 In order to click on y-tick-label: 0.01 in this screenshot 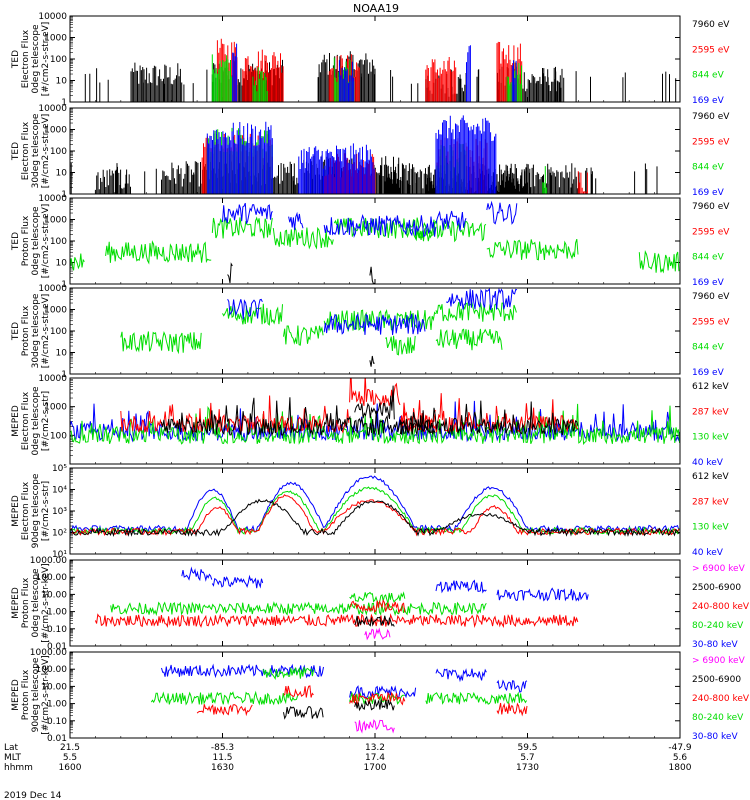, I will do `click(57, 647)`.